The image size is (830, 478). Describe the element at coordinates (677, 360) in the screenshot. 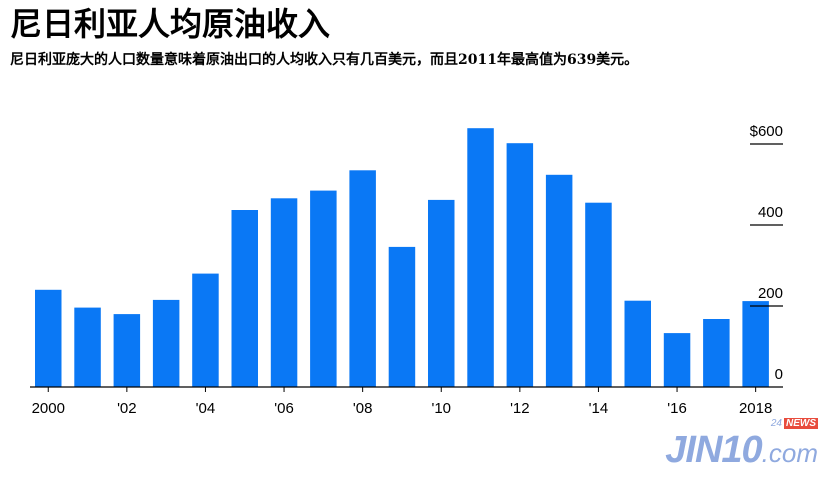

I see `bar-2016` at that location.